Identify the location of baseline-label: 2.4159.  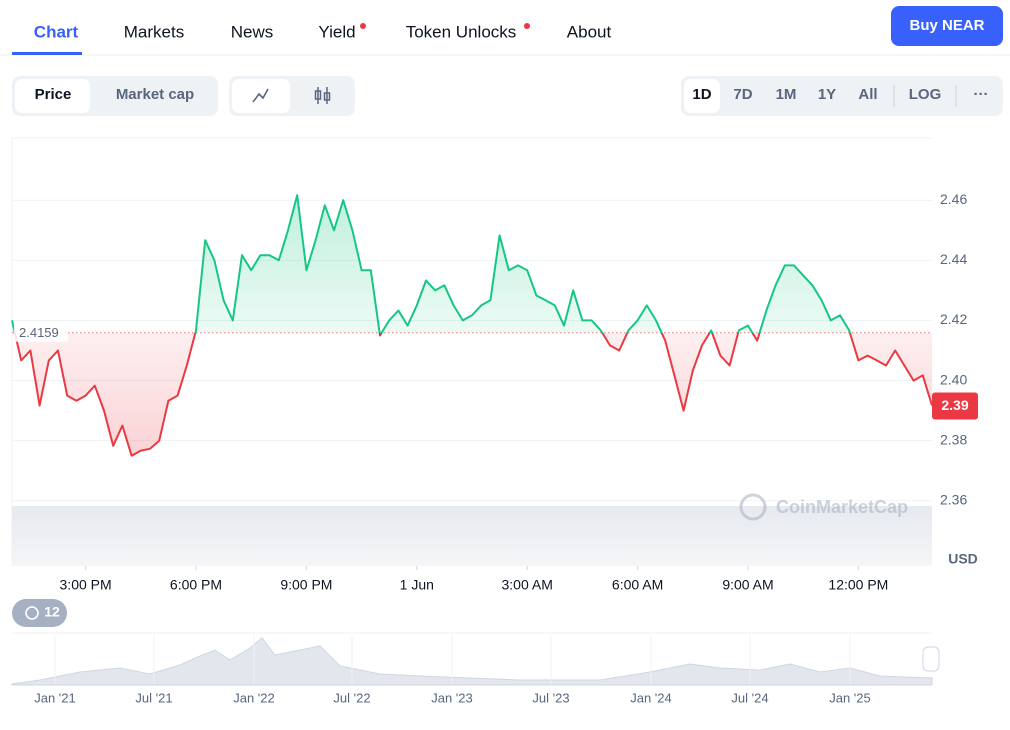
(39, 332).